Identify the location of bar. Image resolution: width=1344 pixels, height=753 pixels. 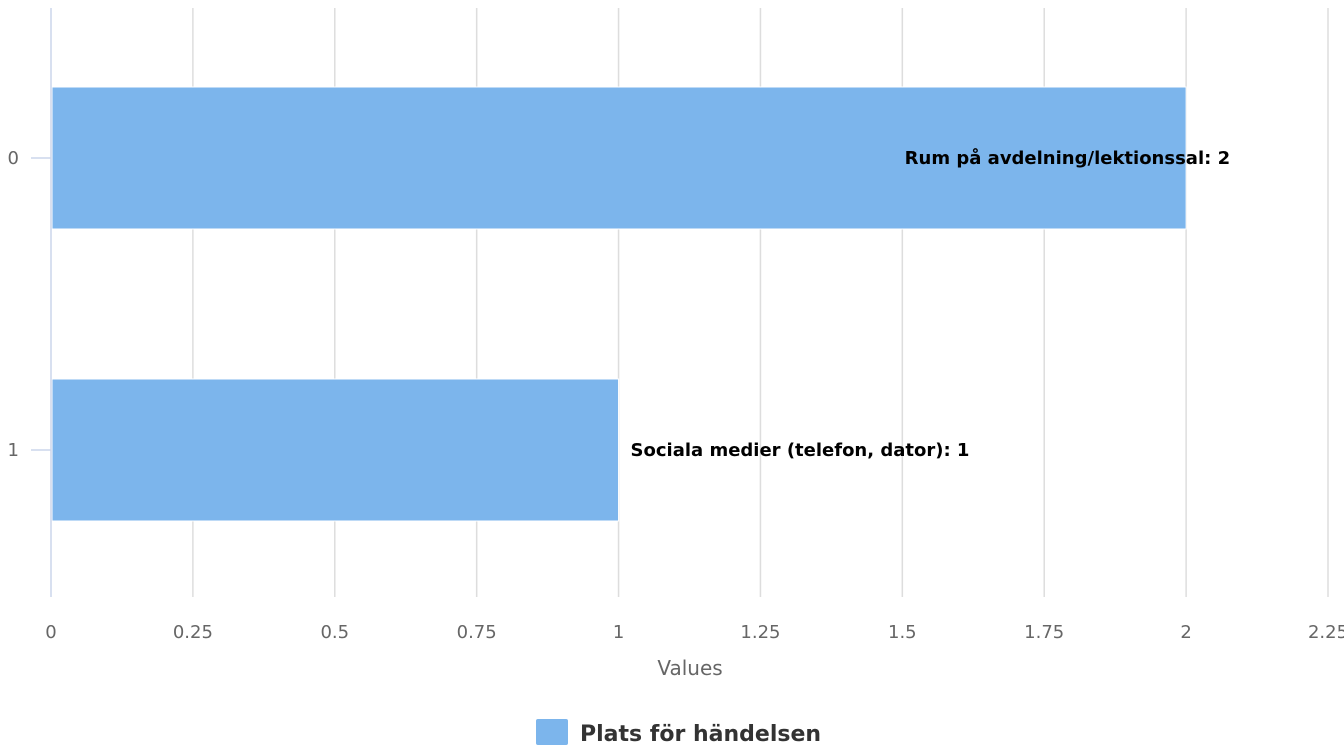
(335, 450).